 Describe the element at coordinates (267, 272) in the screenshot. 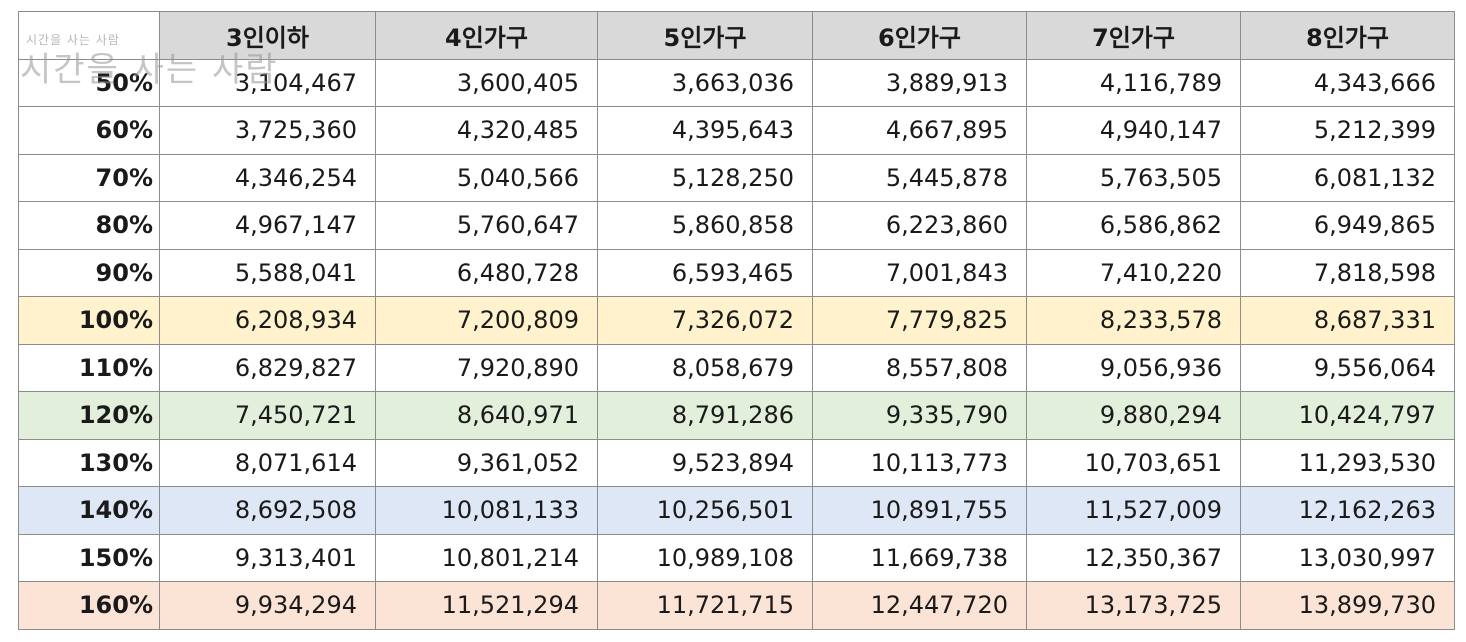

I see `table-cell: 5,588,041` at that location.